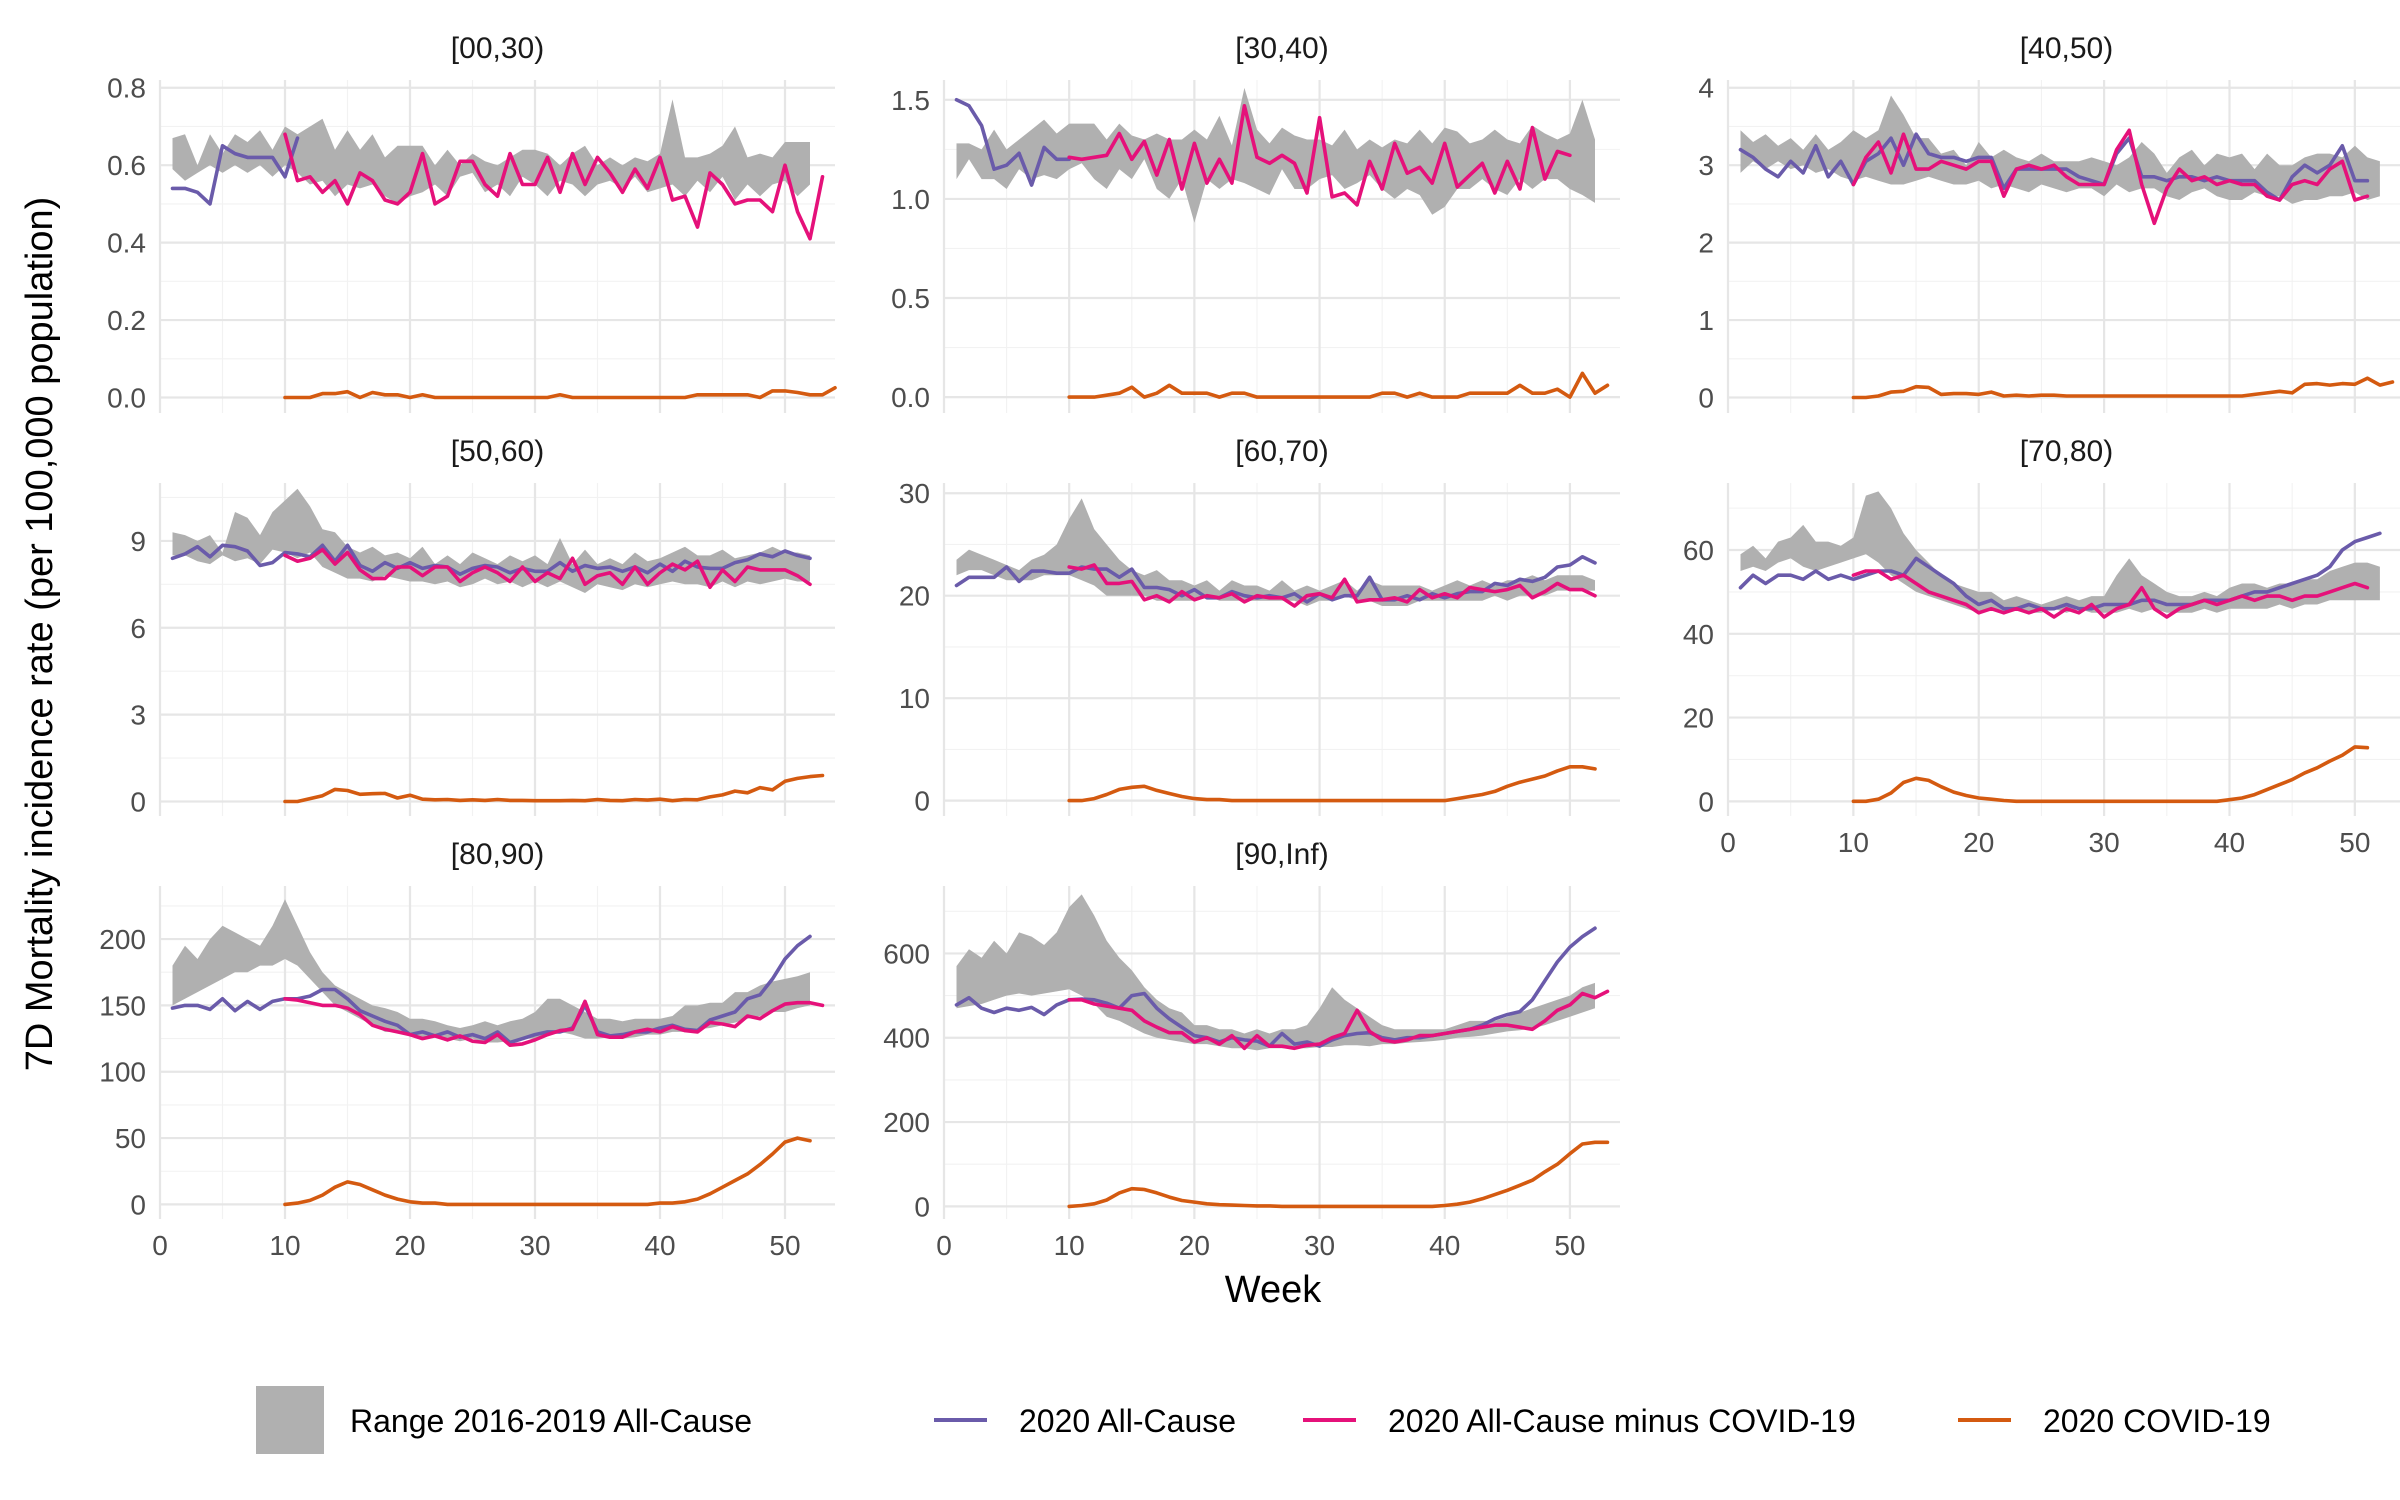 The height and width of the screenshot is (1500, 2400). What do you see at coordinates (1281, 451) in the screenshot?
I see `panel-title: [60,70)` at bounding box center [1281, 451].